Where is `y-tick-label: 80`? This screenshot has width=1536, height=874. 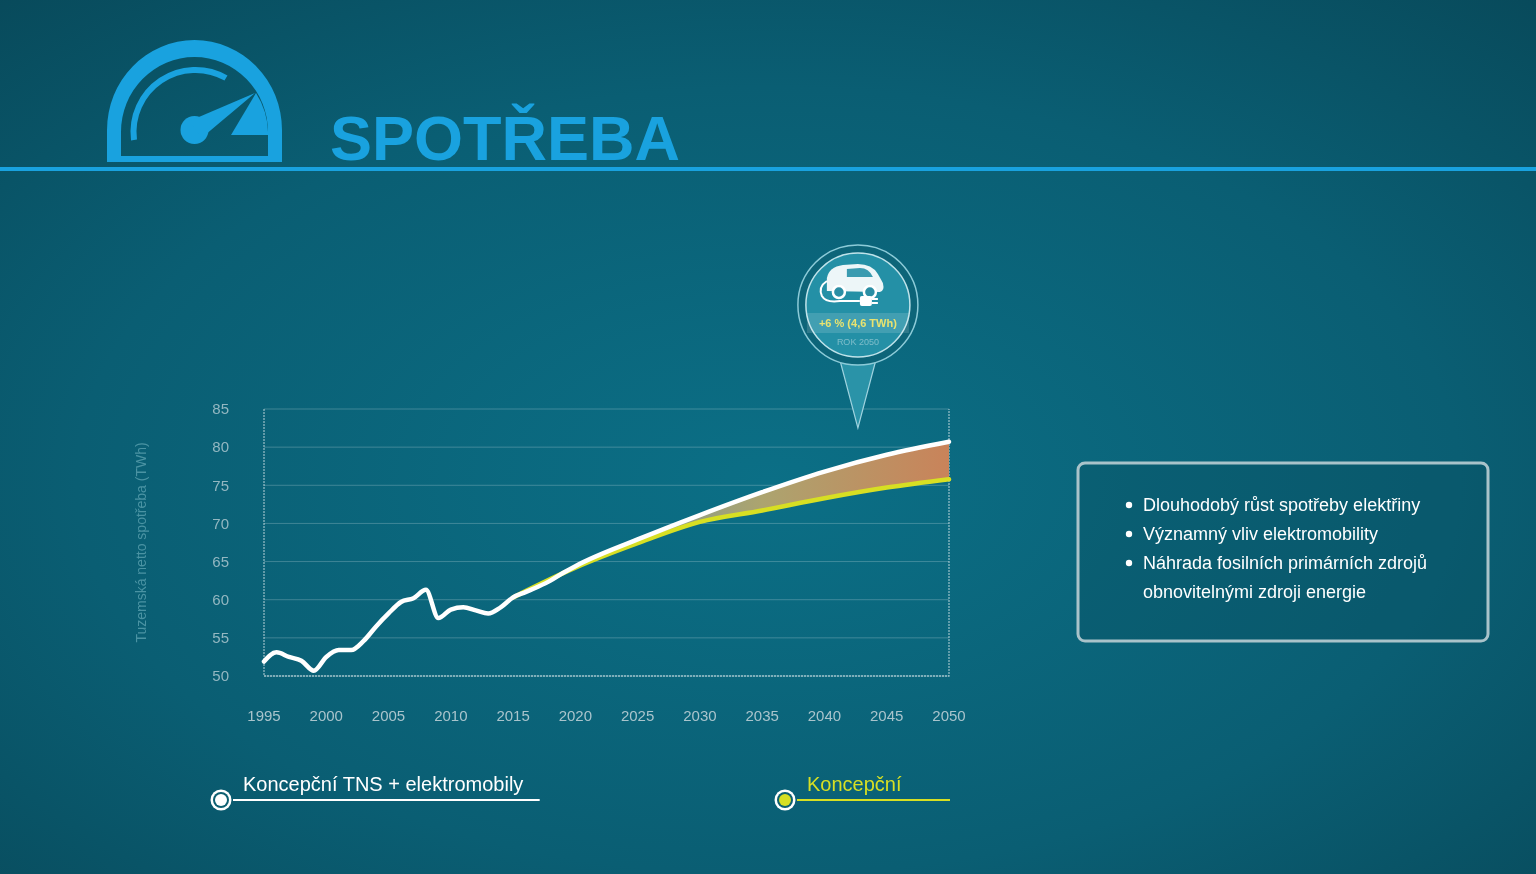 y-tick-label: 80 is located at coordinates (220, 447).